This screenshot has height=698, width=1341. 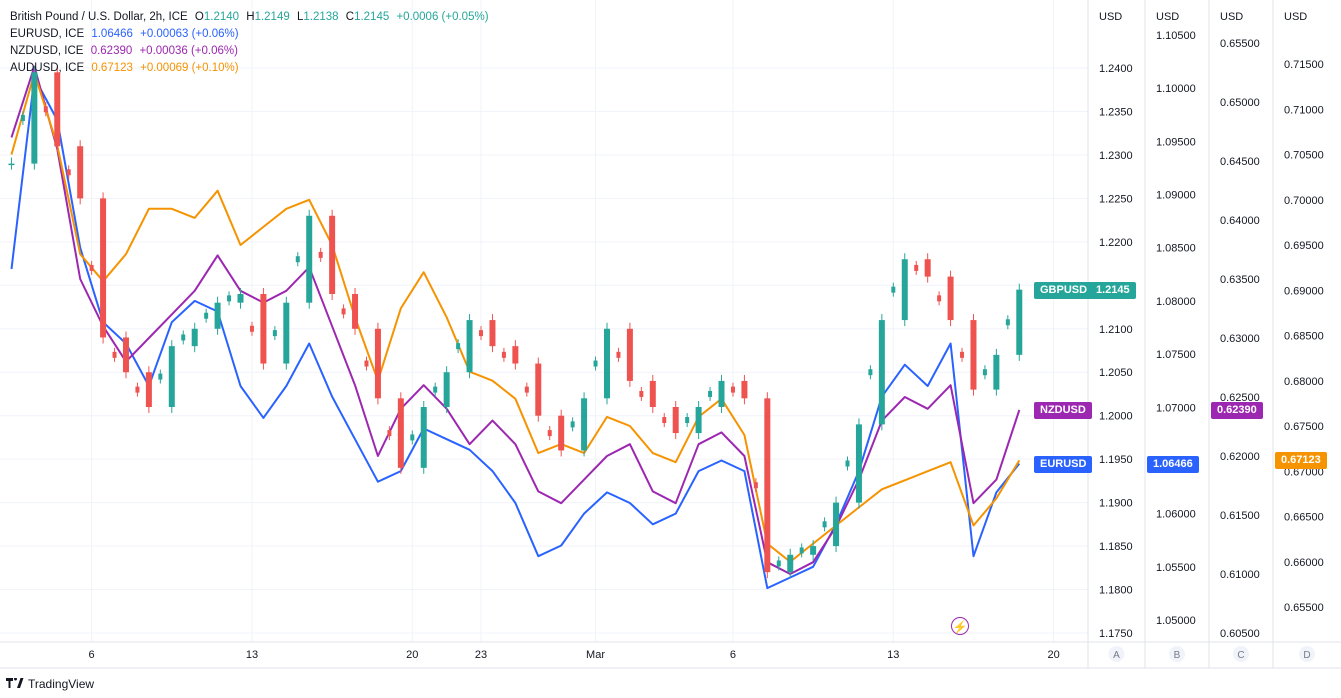 I want to click on axis-tick-label: 1.2050, so click(x=1116, y=373).